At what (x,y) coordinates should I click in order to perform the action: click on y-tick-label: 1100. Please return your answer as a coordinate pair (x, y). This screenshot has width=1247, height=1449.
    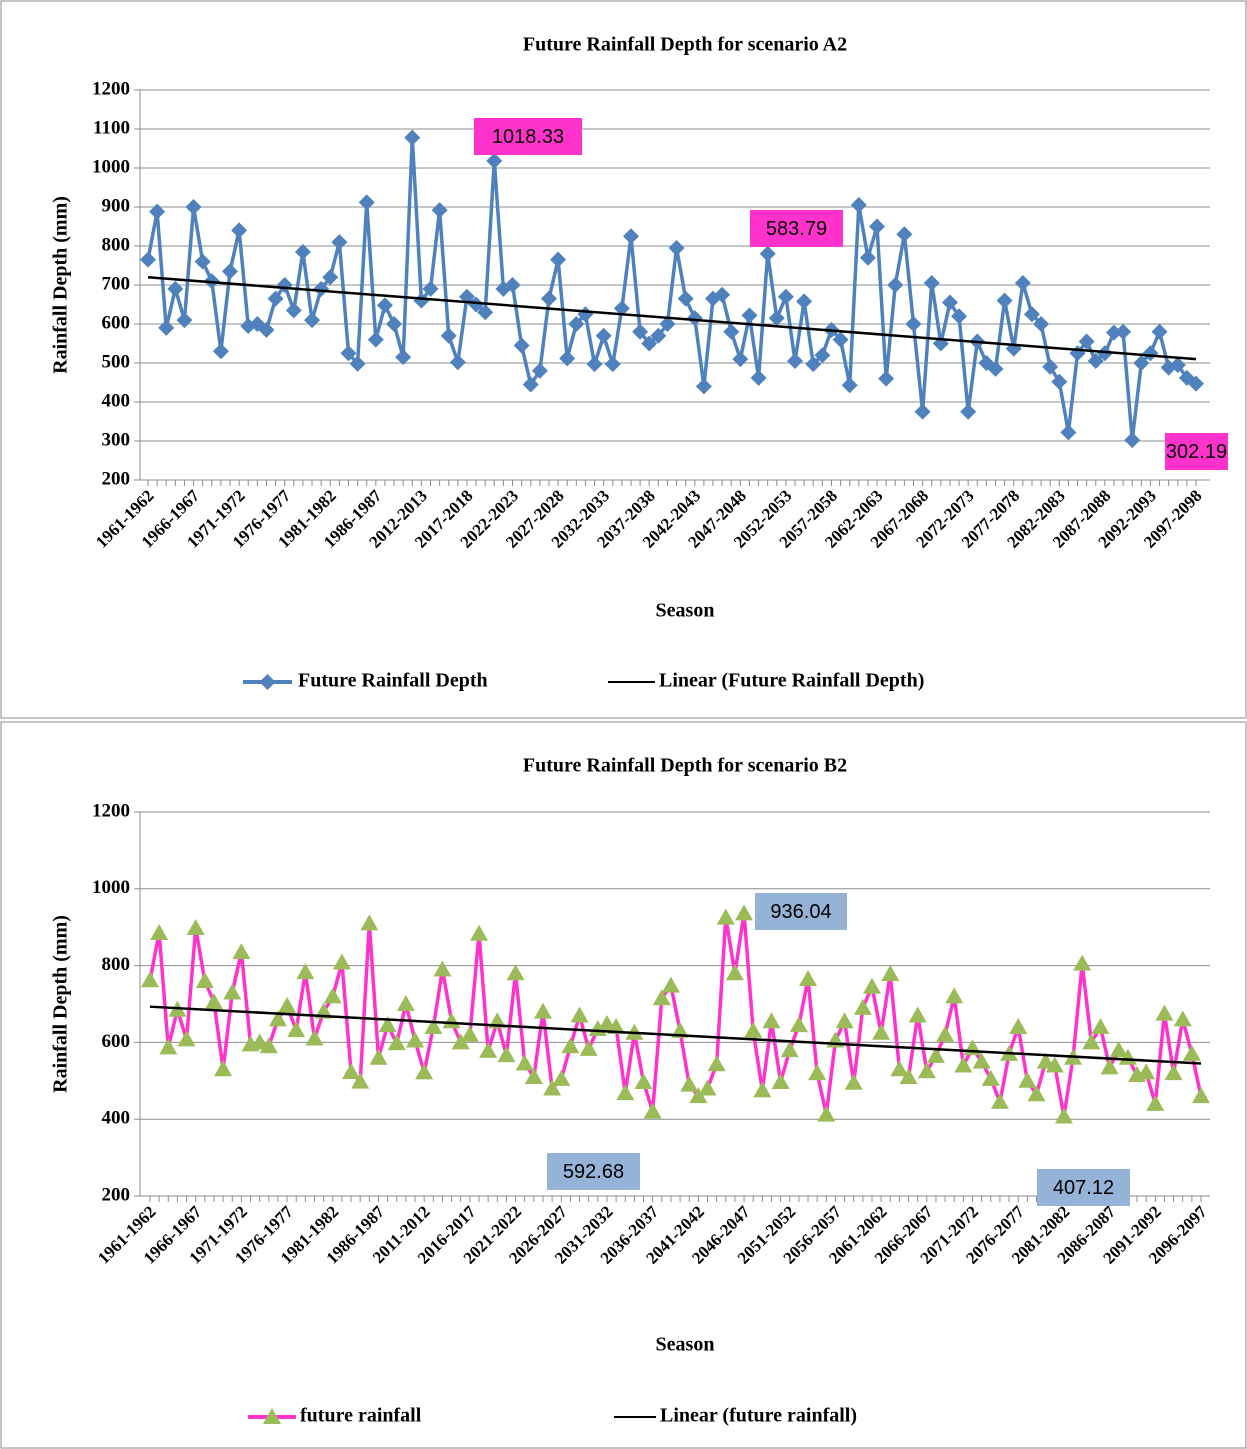
    Looking at the image, I should click on (111, 127).